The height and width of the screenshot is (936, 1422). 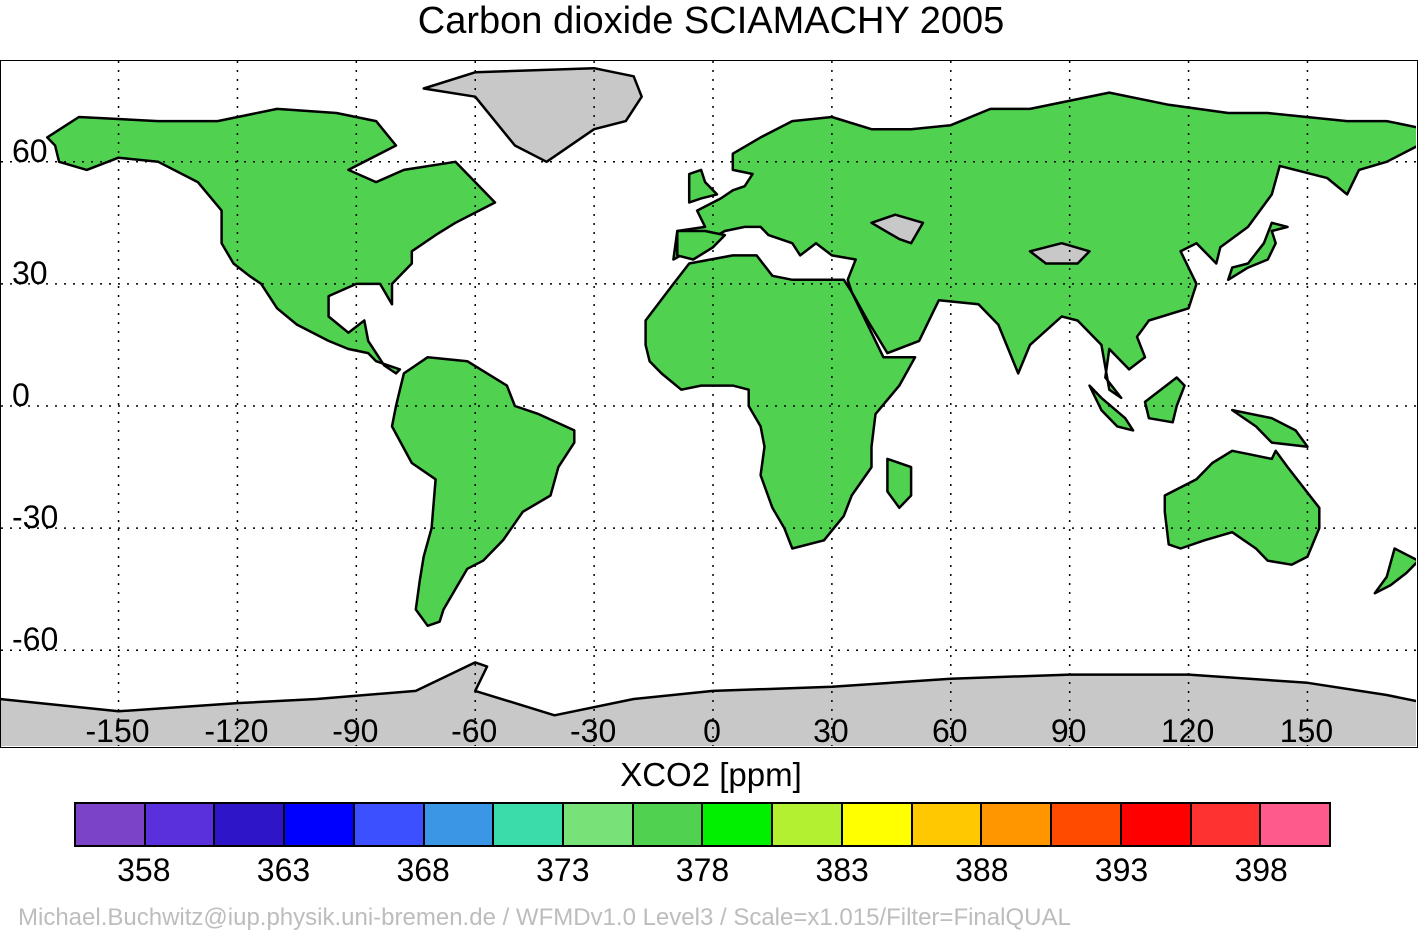 What do you see at coordinates (30, 150) in the screenshot?
I see `latitude-tick-label: 60` at bounding box center [30, 150].